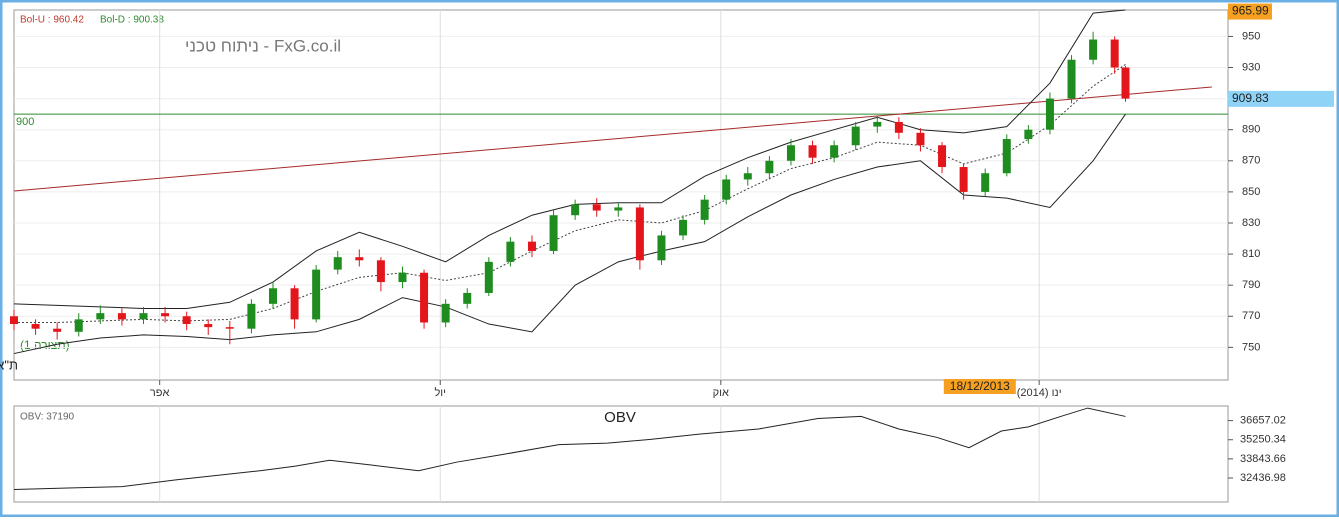 This screenshot has height=522, width=1339. Describe the element at coordinates (620, 417) in the screenshot. I see `obv-title: OBV` at that location.